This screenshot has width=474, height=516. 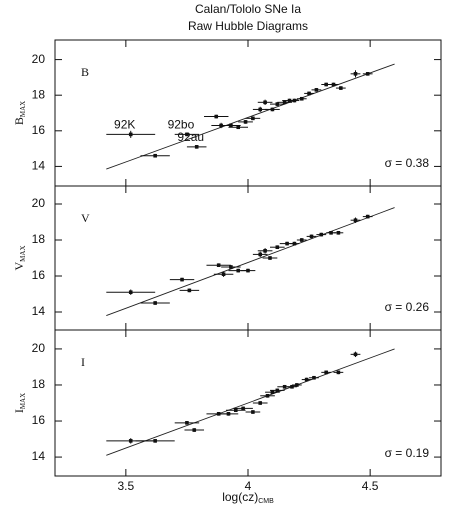 I want to click on point-label: 92au, so click(x=190, y=137).